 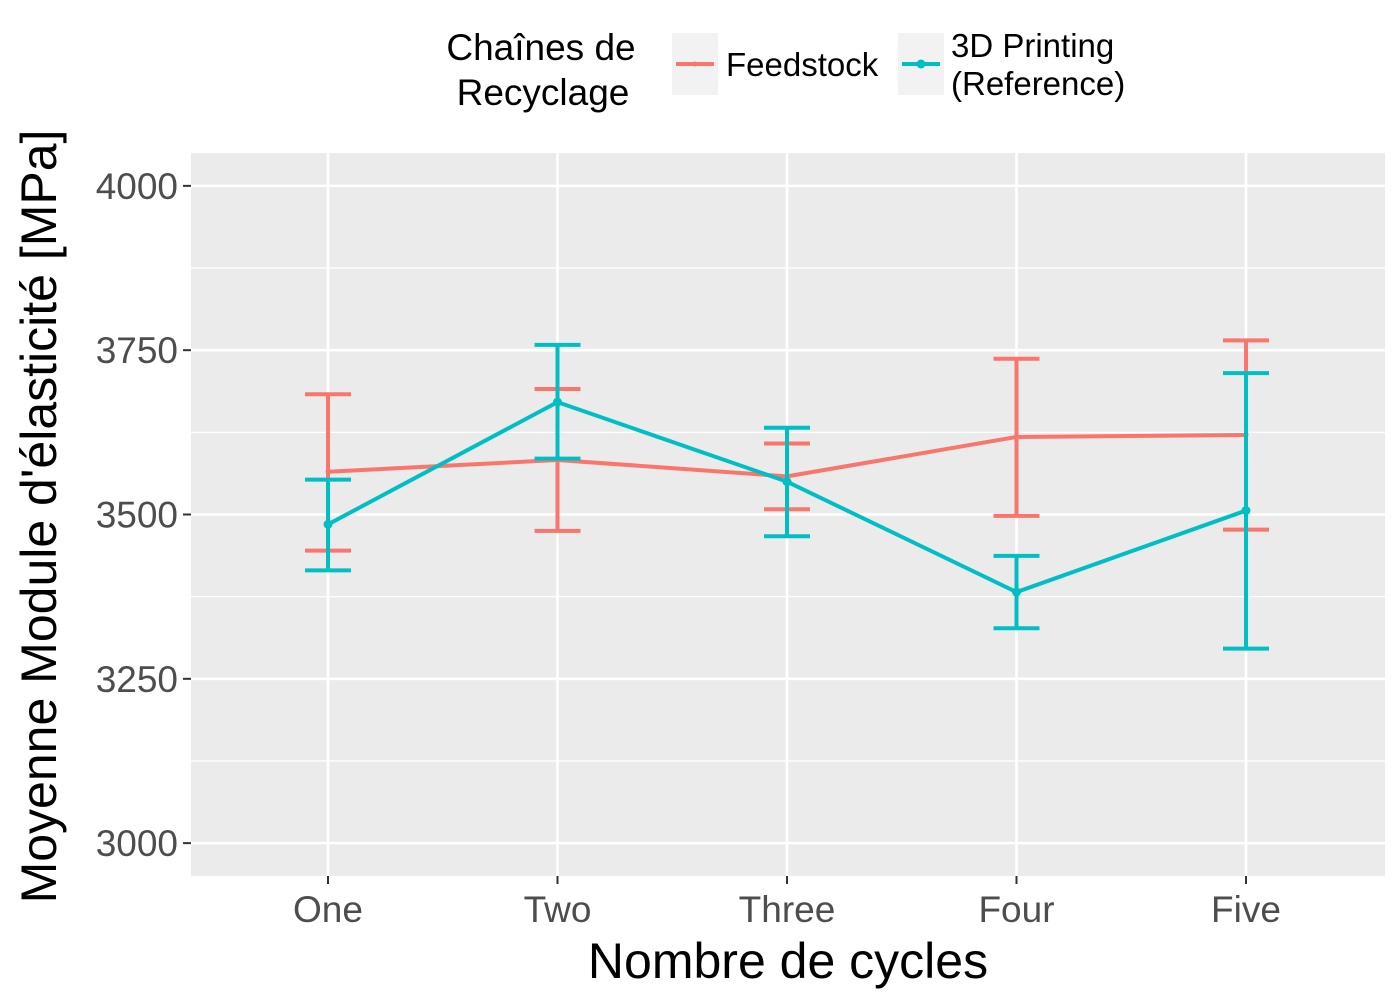 I want to click on x-tick-label: Two, so click(x=558, y=909).